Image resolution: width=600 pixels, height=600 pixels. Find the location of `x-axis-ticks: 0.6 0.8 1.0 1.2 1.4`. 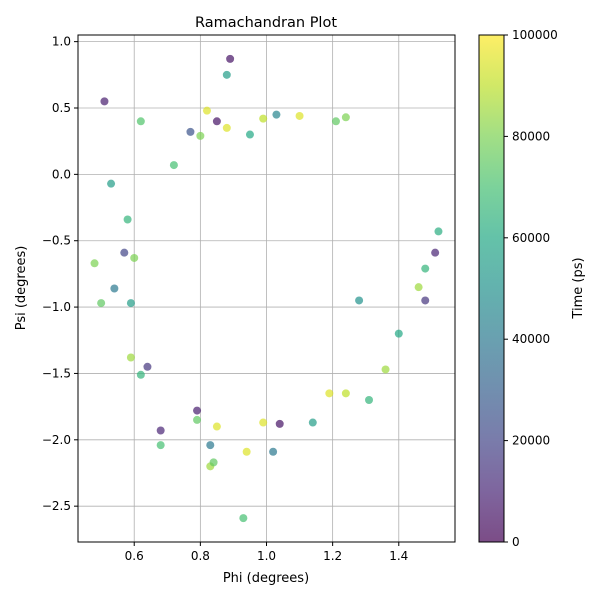

x-axis-ticks: 0.6 0.8 1.0 1.2 1.4 is located at coordinates (266, 552).